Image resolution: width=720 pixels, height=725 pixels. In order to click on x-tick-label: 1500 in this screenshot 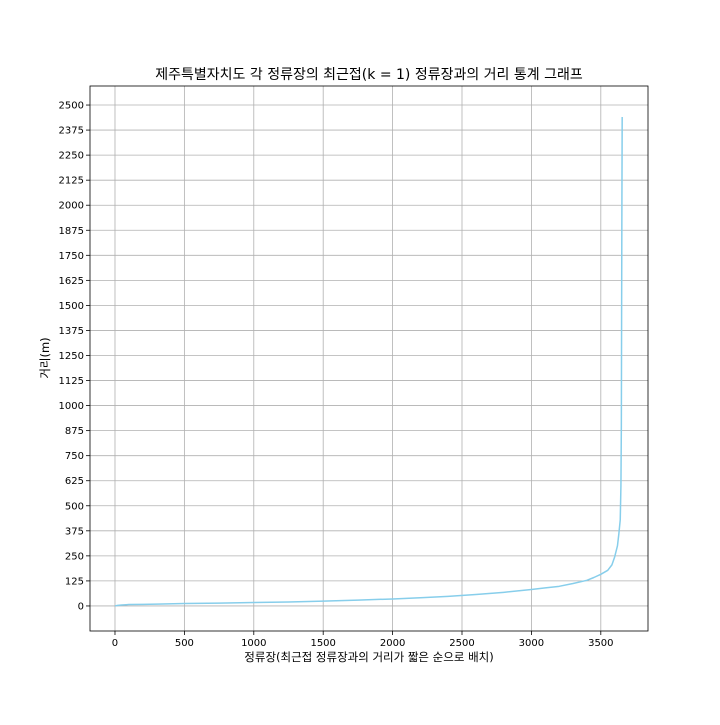, I will do `click(322, 643)`.